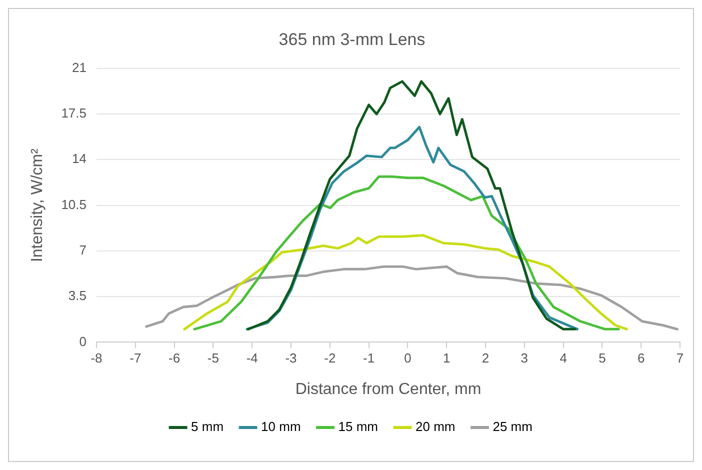 The height and width of the screenshot is (470, 702). I want to click on x-tick-label: 3, so click(524, 358).